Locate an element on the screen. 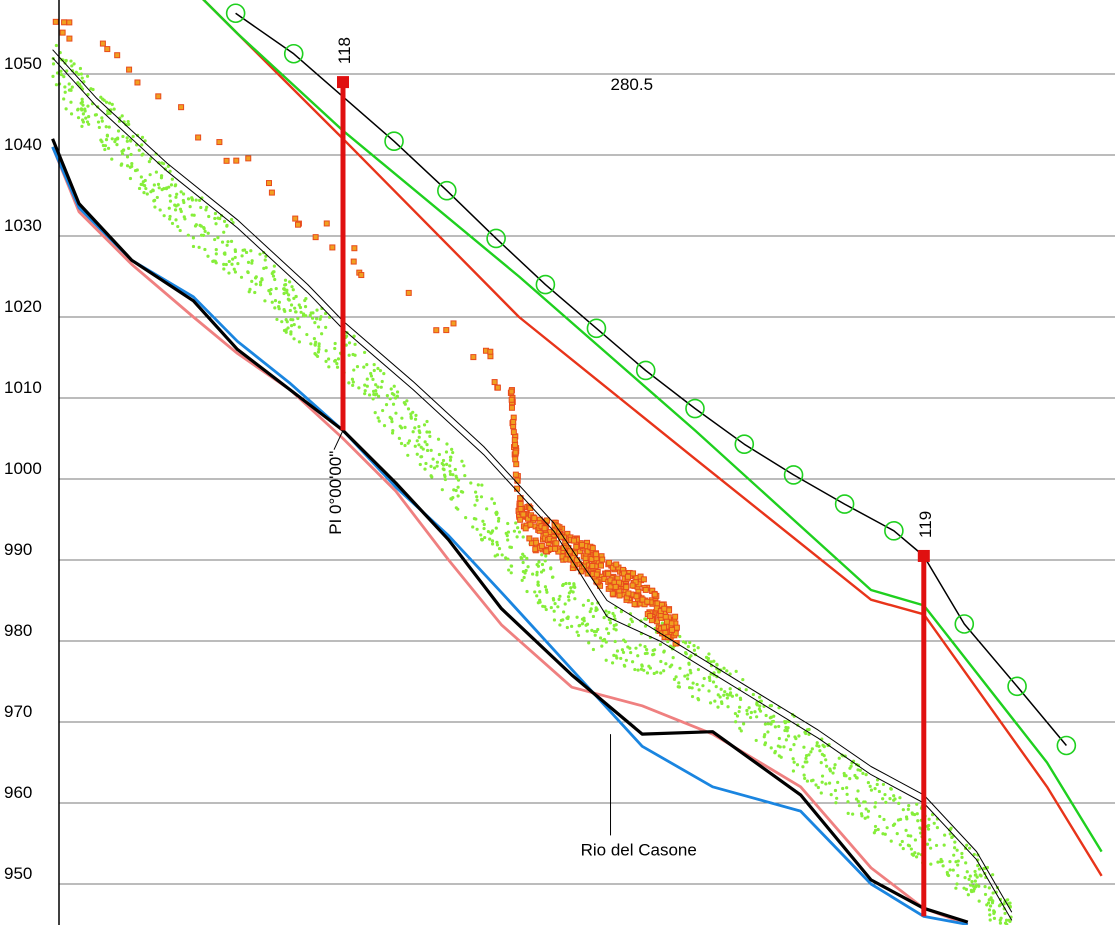 Image resolution: width=1115 pixels, height=925 pixels. pi-leader-line is located at coordinates (338, 440).